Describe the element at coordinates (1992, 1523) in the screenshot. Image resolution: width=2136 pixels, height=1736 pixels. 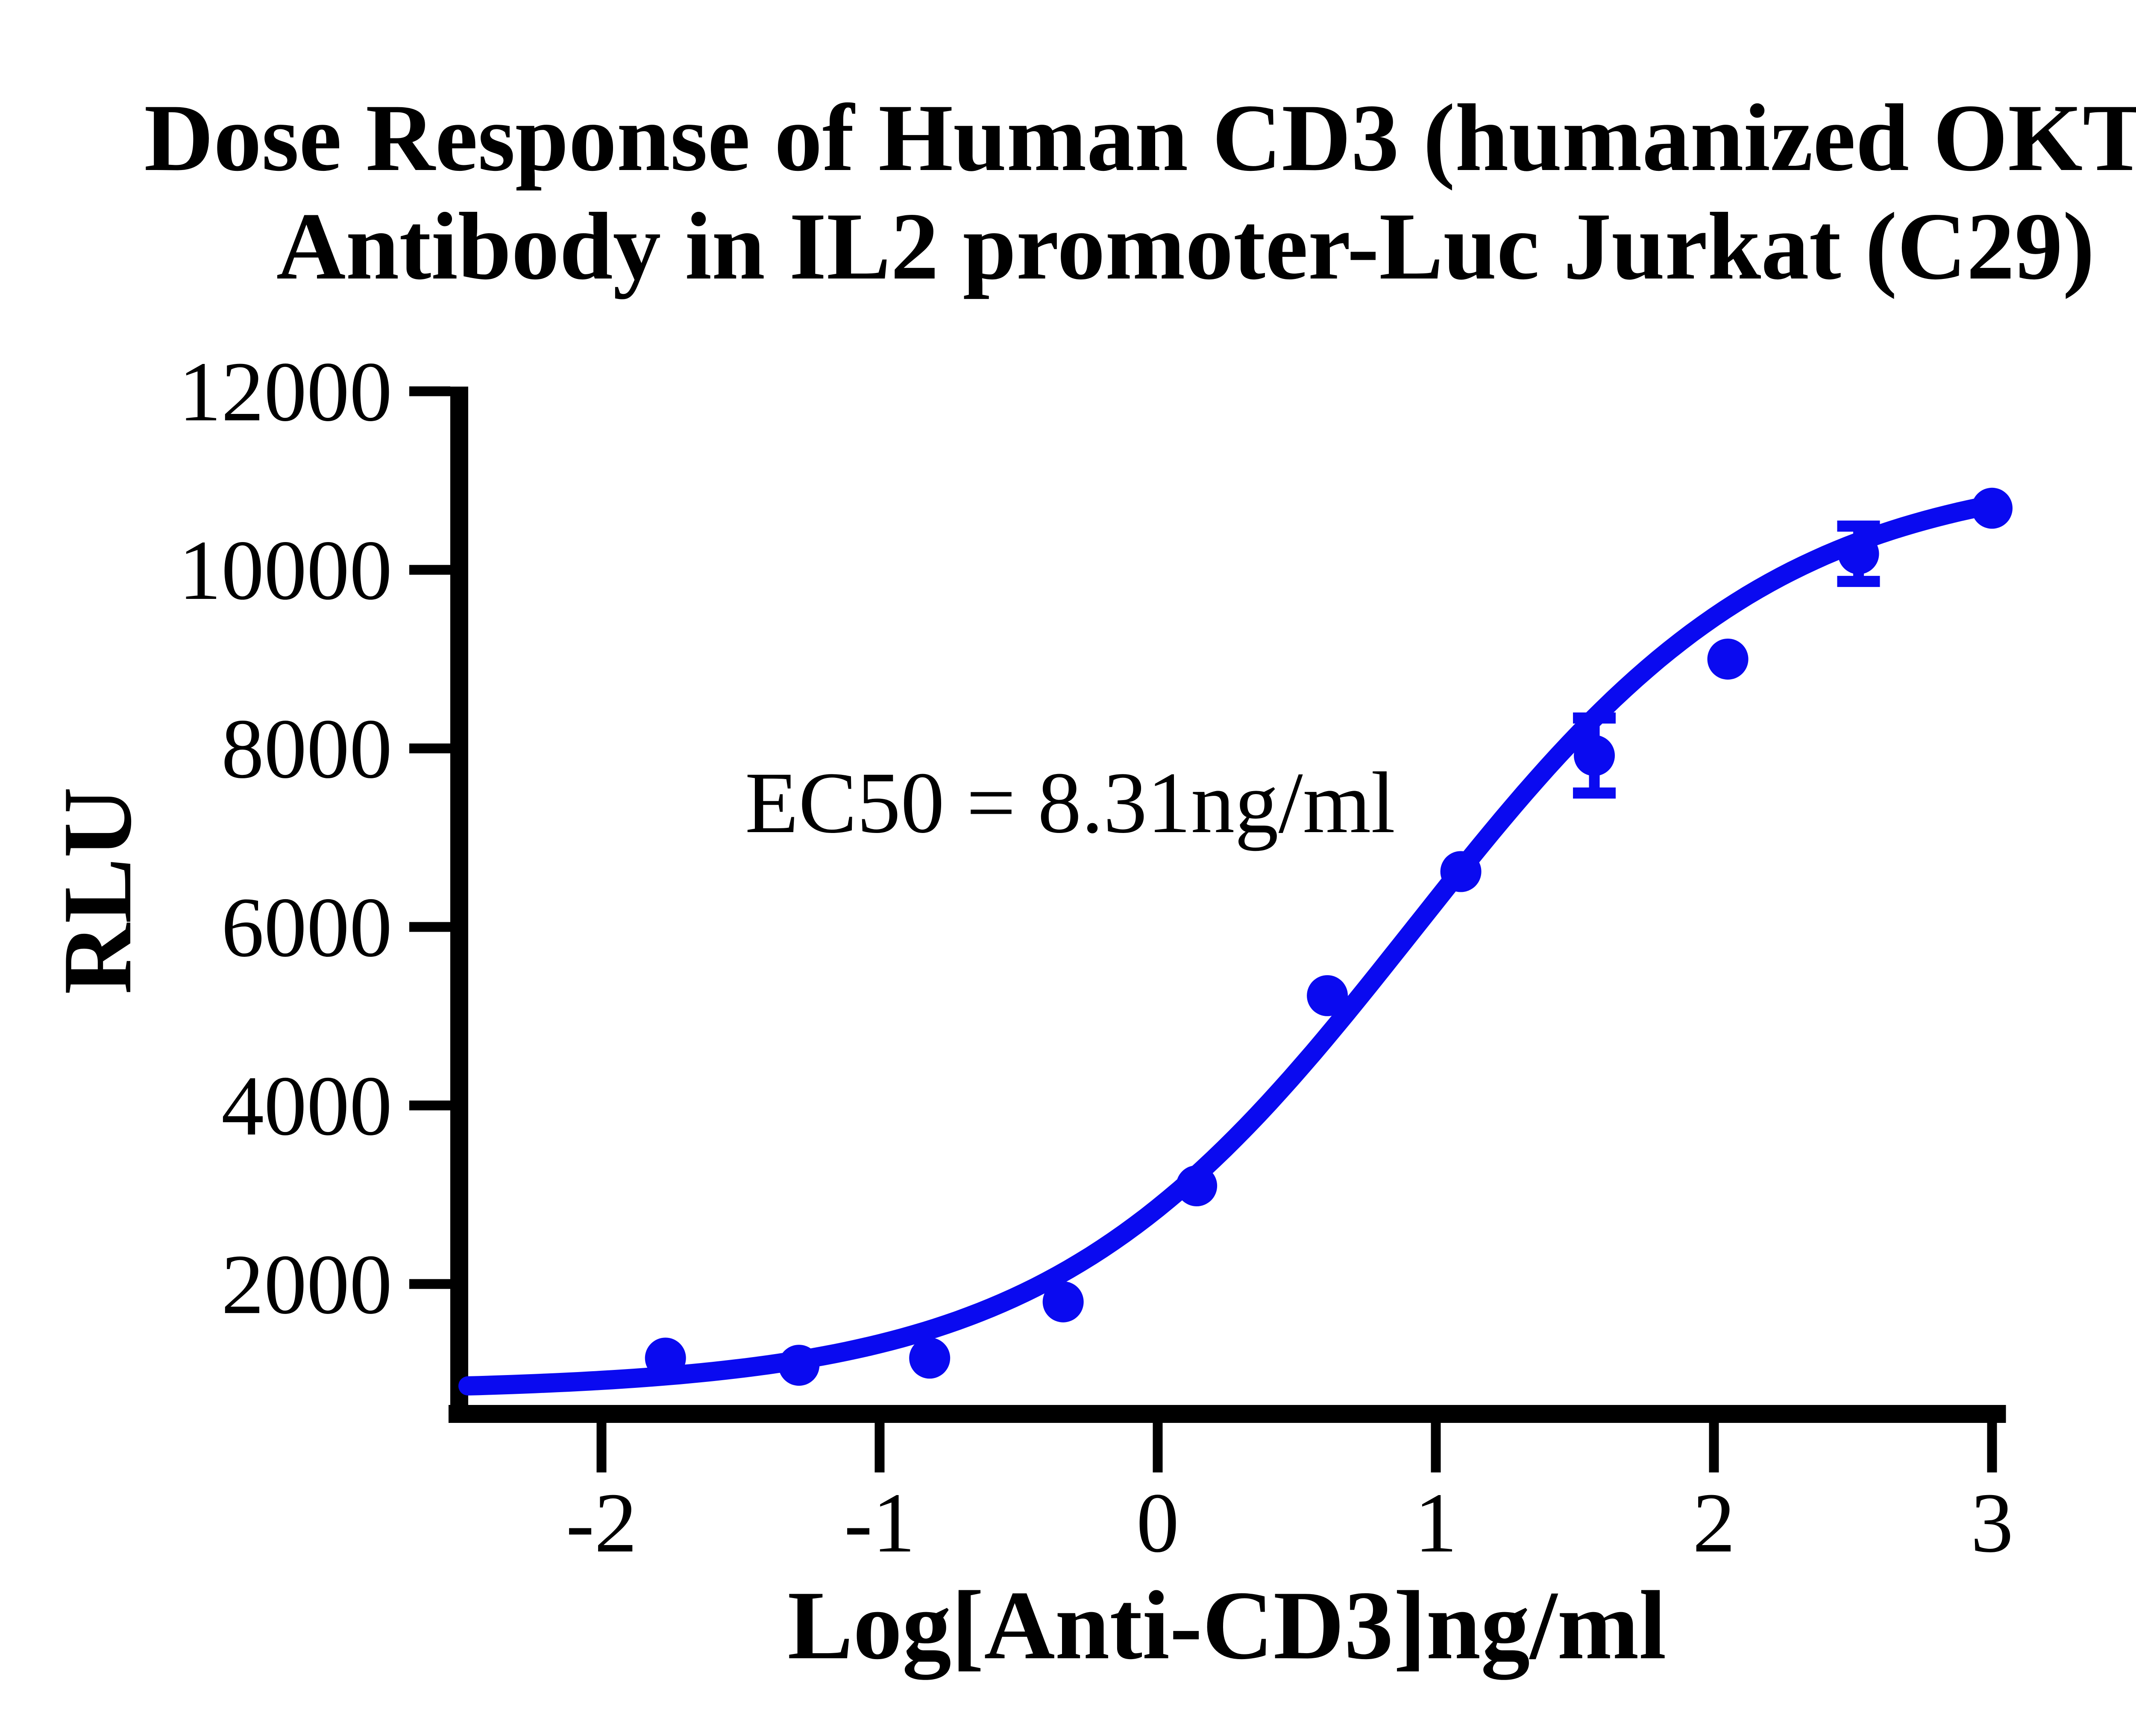
I see `x-axis-tick-label: 3` at that location.